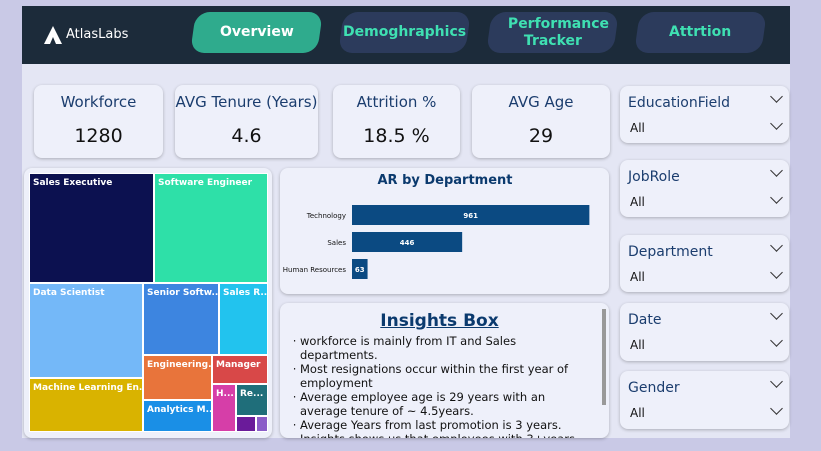  I want to click on filter-label: Gender, so click(654, 388).